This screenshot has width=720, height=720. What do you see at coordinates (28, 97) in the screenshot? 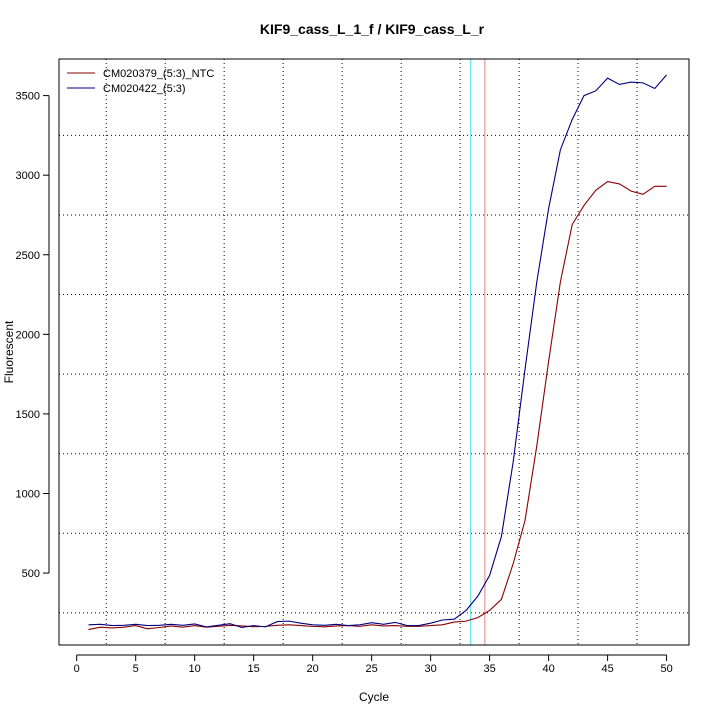
I see `y-tick-label: 3500` at bounding box center [28, 97].